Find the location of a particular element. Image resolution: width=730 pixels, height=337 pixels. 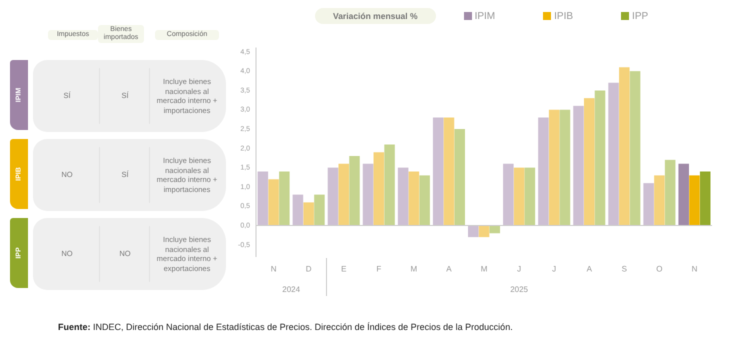

x-tick-label: D is located at coordinates (309, 269).